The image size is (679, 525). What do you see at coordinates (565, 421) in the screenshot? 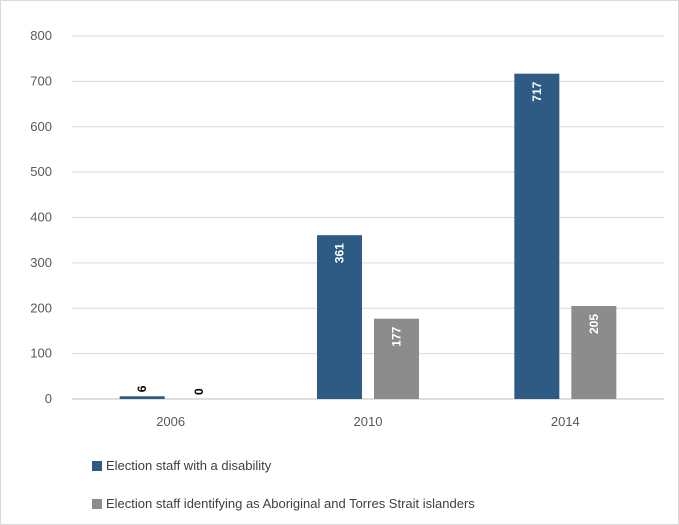
I see `x-tick-label: 2014` at bounding box center [565, 421].